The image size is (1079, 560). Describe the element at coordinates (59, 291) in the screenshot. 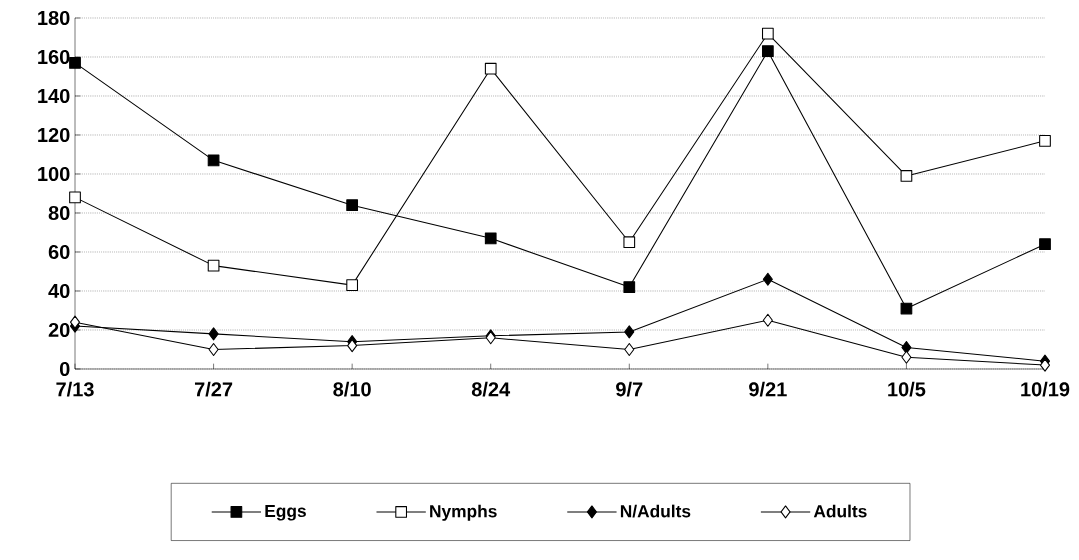

I see `y-tick-label: 40` at that location.